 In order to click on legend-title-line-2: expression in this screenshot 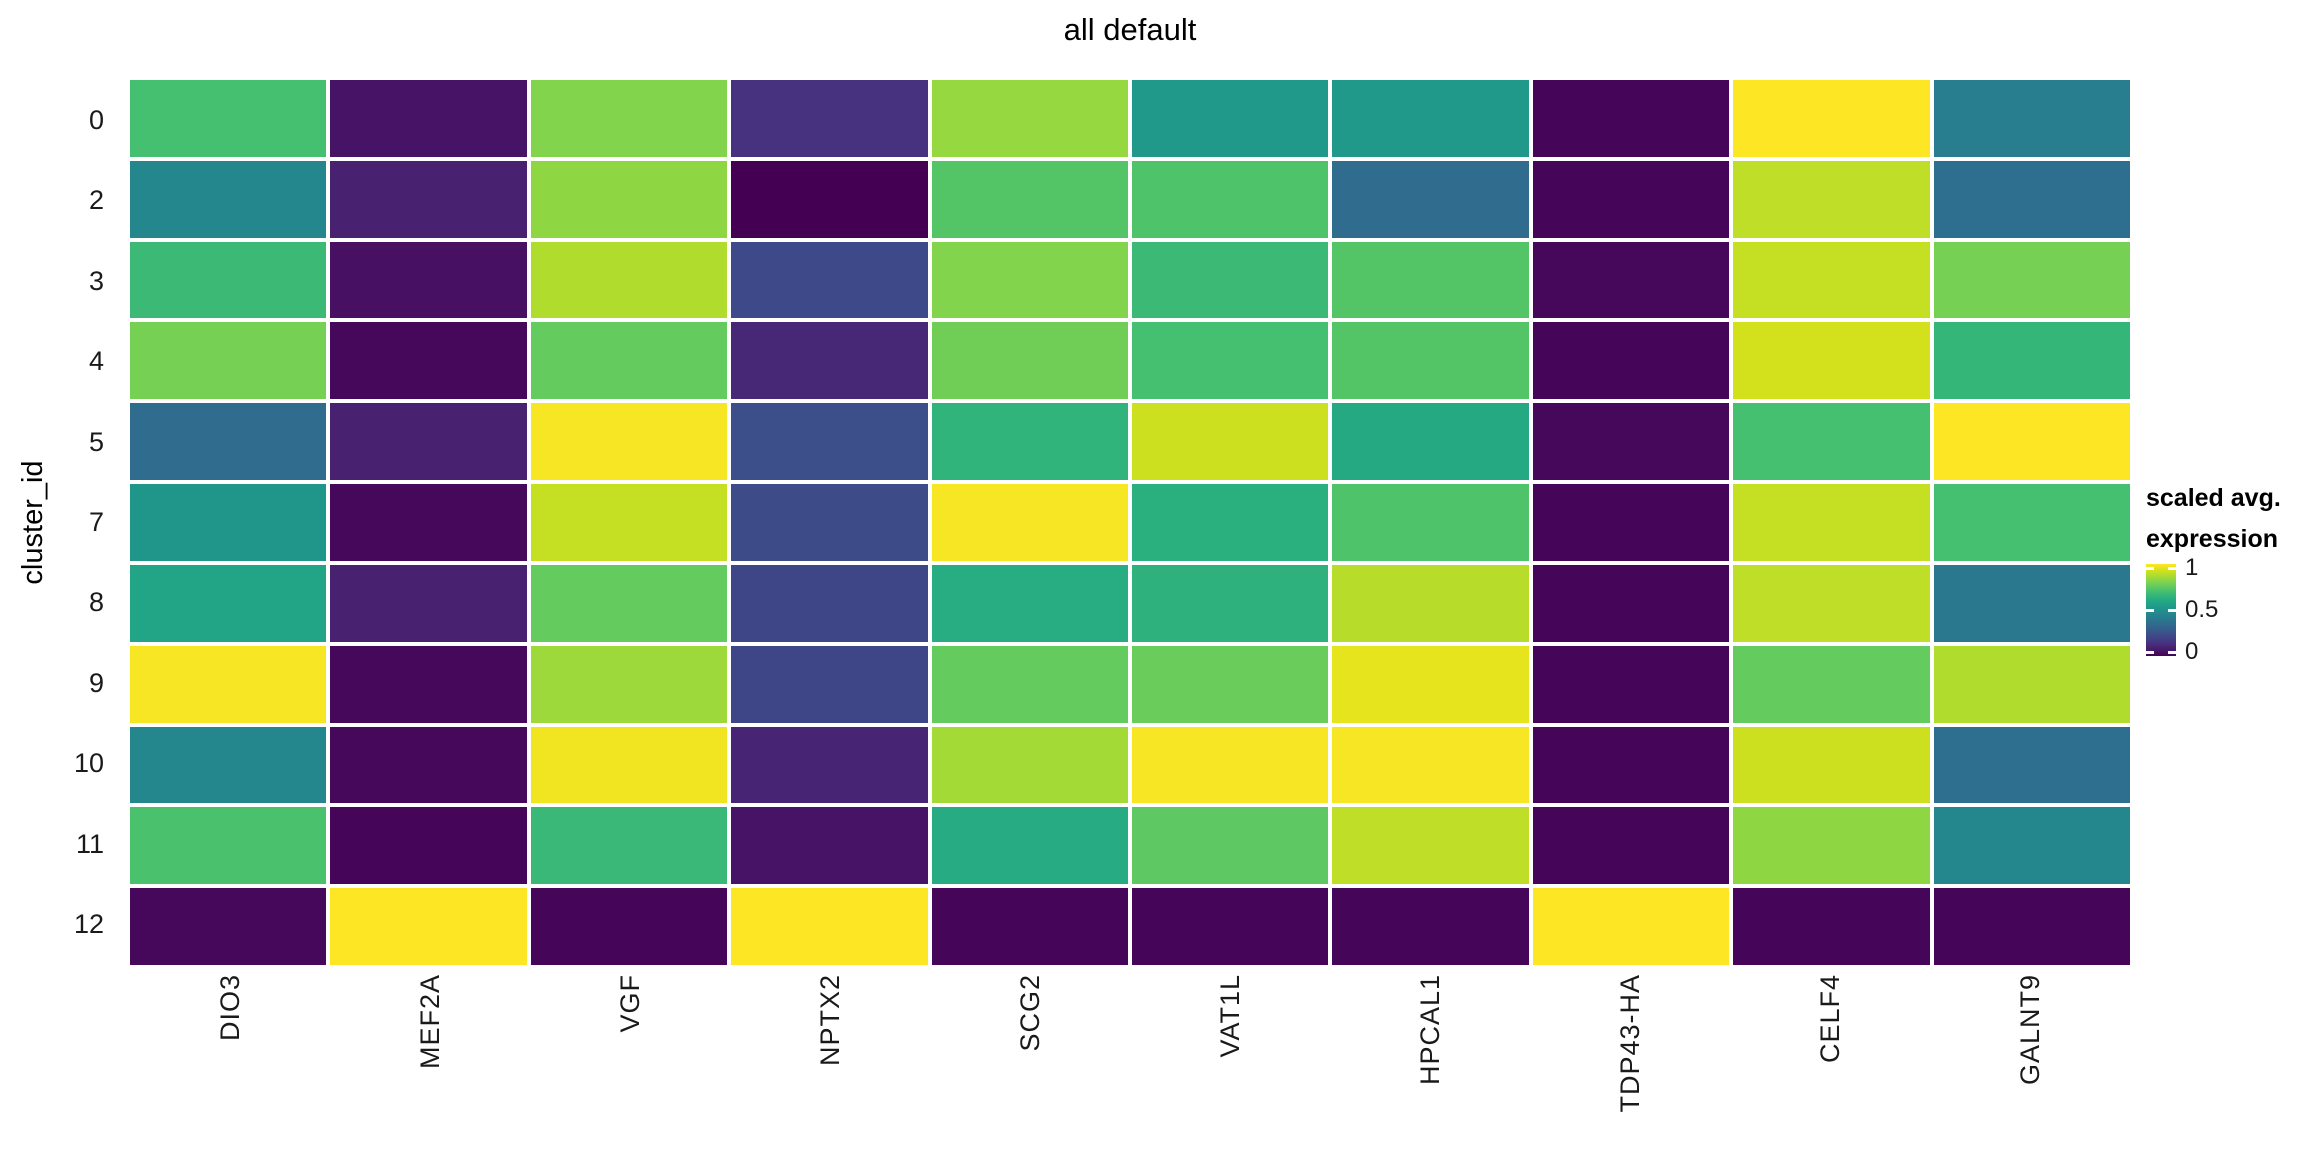, I will do `click(2212, 539)`.